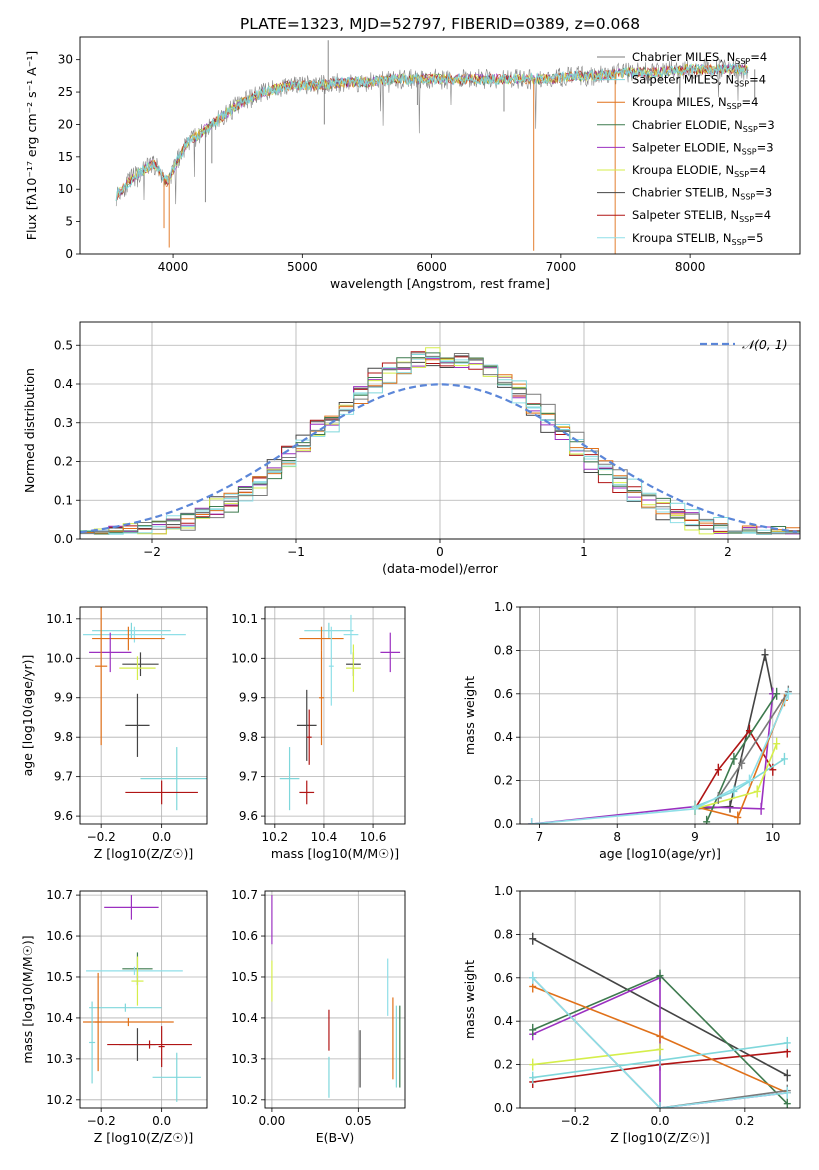 This screenshot has width=819, height=1170. What do you see at coordinates (63, 423) in the screenshot?
I see `y-tick-label: 0.3` at bounding box center [63, 423].